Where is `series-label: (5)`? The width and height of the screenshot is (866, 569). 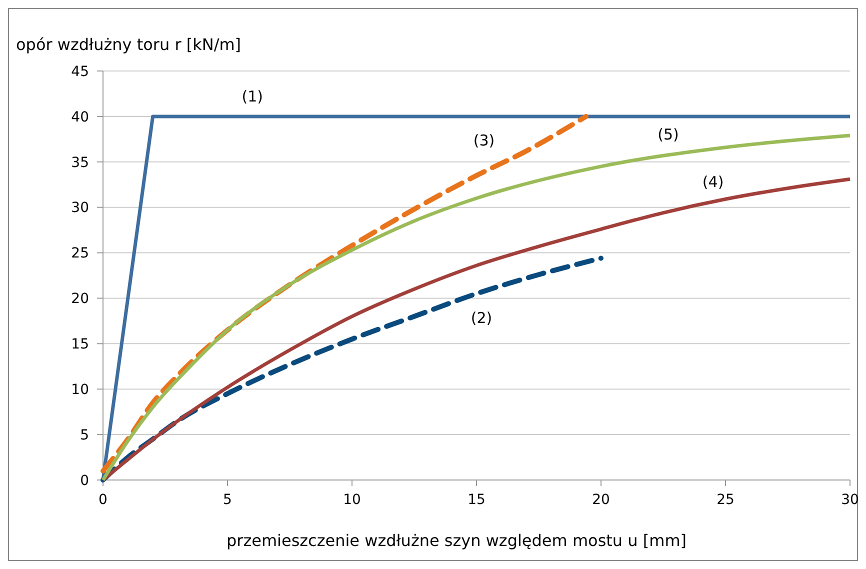
series-label: (5) is located at coordinates (668, 135).